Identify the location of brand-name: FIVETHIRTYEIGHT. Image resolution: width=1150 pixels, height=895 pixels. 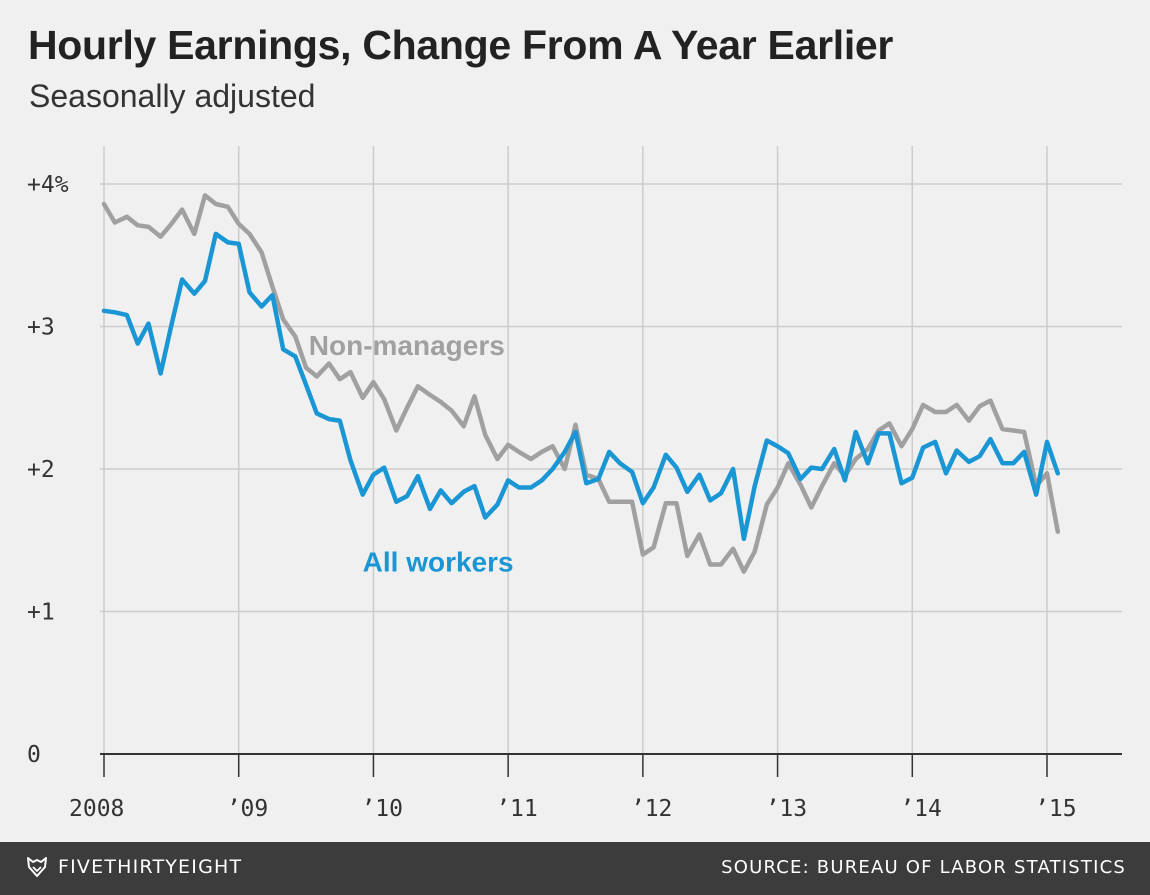
(150, 867).